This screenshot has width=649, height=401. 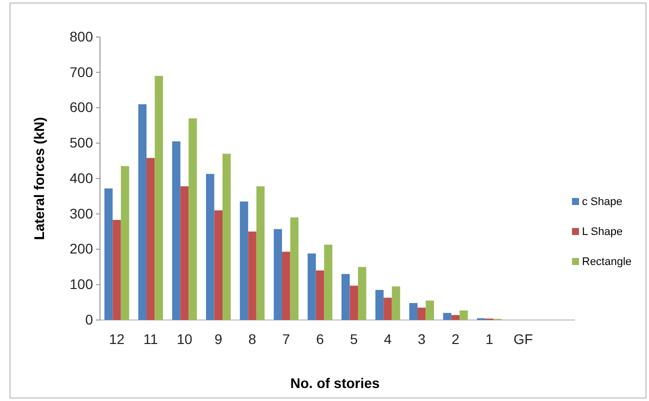 I want to click on y-tick-label: 400, so click(x=82, y=178).